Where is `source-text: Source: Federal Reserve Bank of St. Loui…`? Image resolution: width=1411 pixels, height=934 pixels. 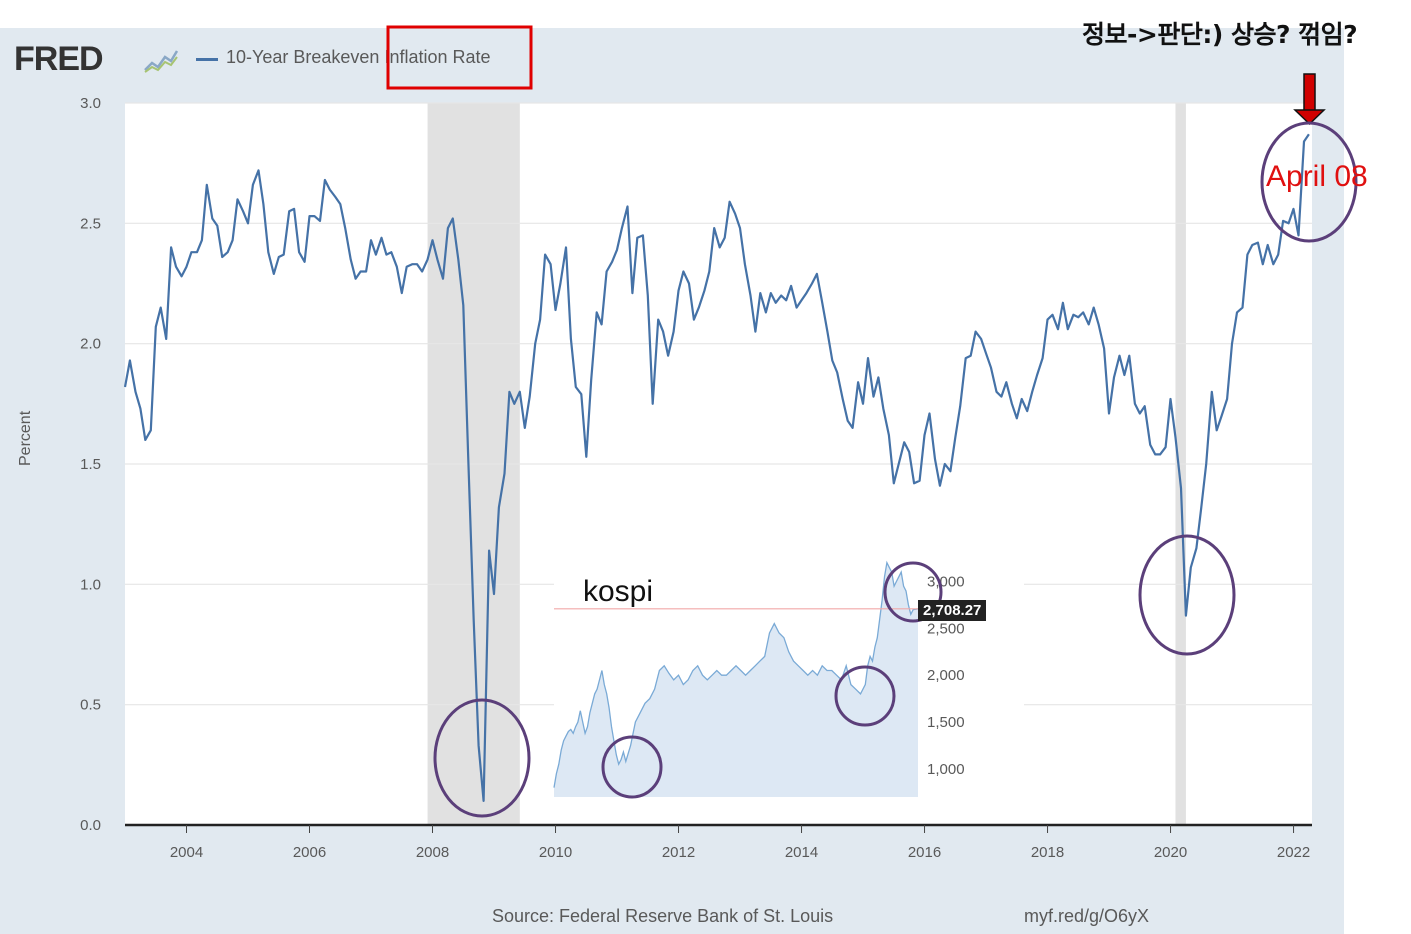
source-text: Source: Federal Reserve Bank of St. Loui… is located at coordinates (663, 916).